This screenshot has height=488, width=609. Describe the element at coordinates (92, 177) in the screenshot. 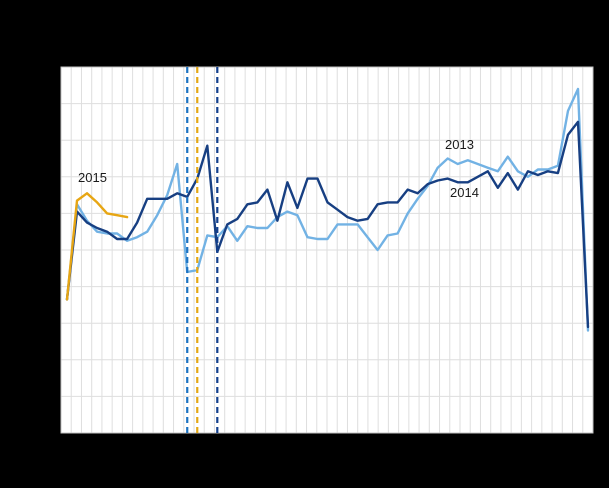

I see `series-label-2015: 2015` at that location.